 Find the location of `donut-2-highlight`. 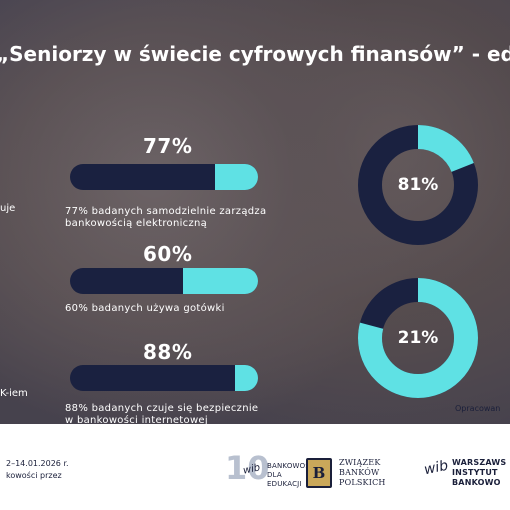

donut-2-highlight is located at coordinates (418, 338).